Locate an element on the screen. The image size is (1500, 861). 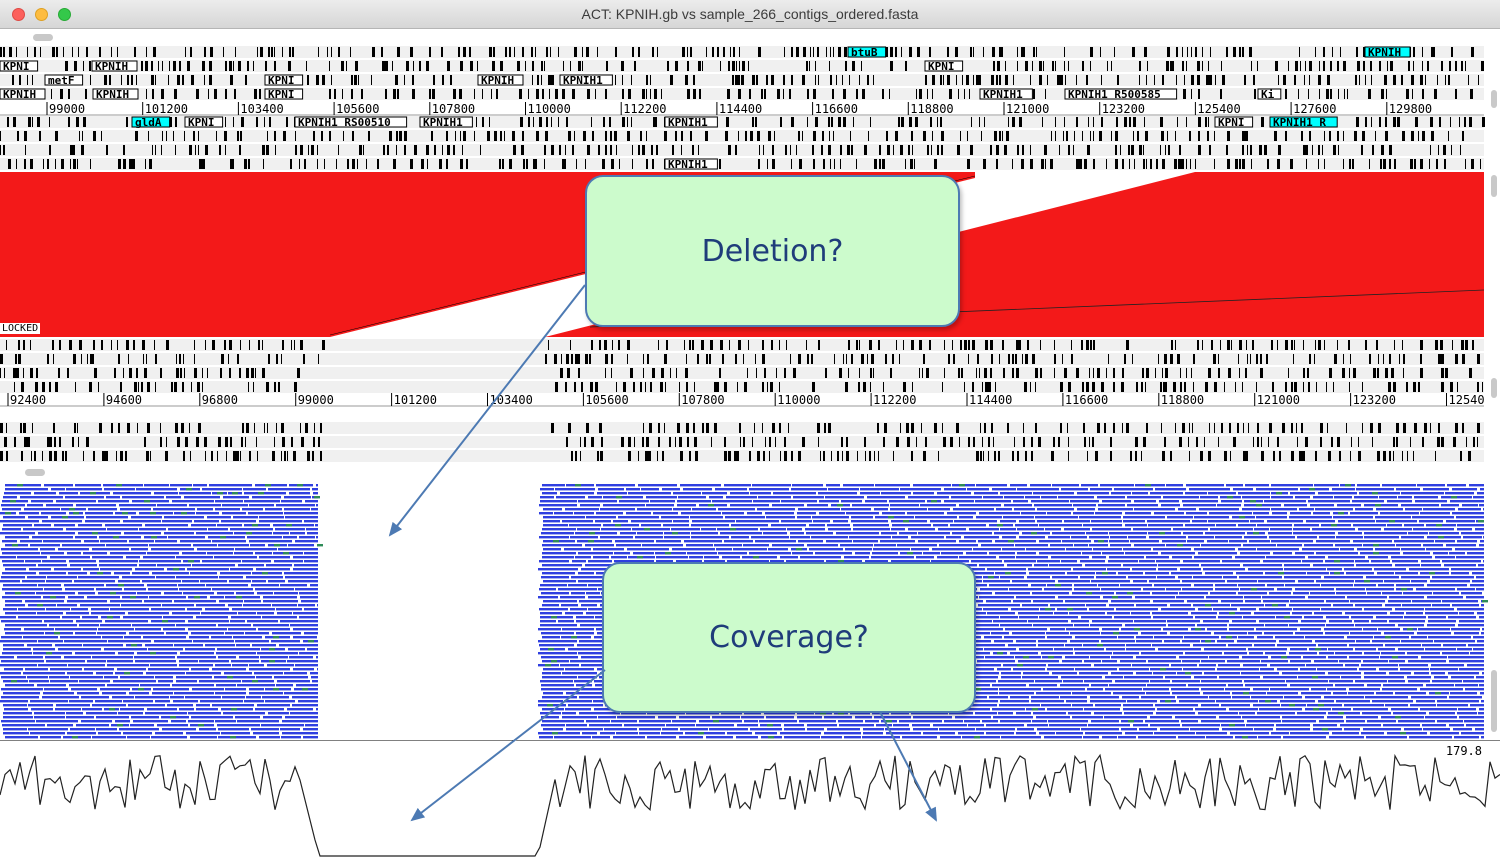
upper-vscroll-thumb is located at coordinates (1494, 99).